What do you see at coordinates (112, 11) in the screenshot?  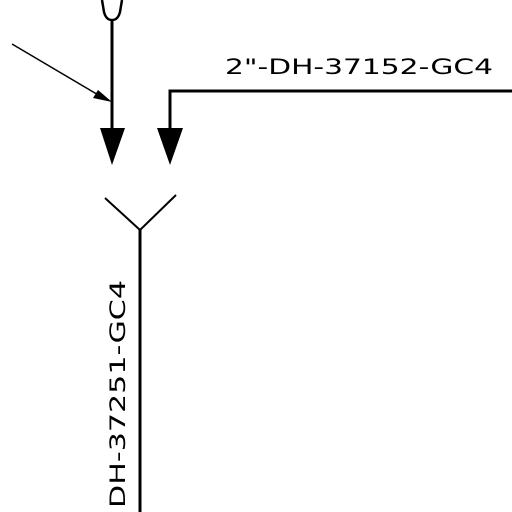 I see `top-valve-symbol` at bounding box center [112, 11].